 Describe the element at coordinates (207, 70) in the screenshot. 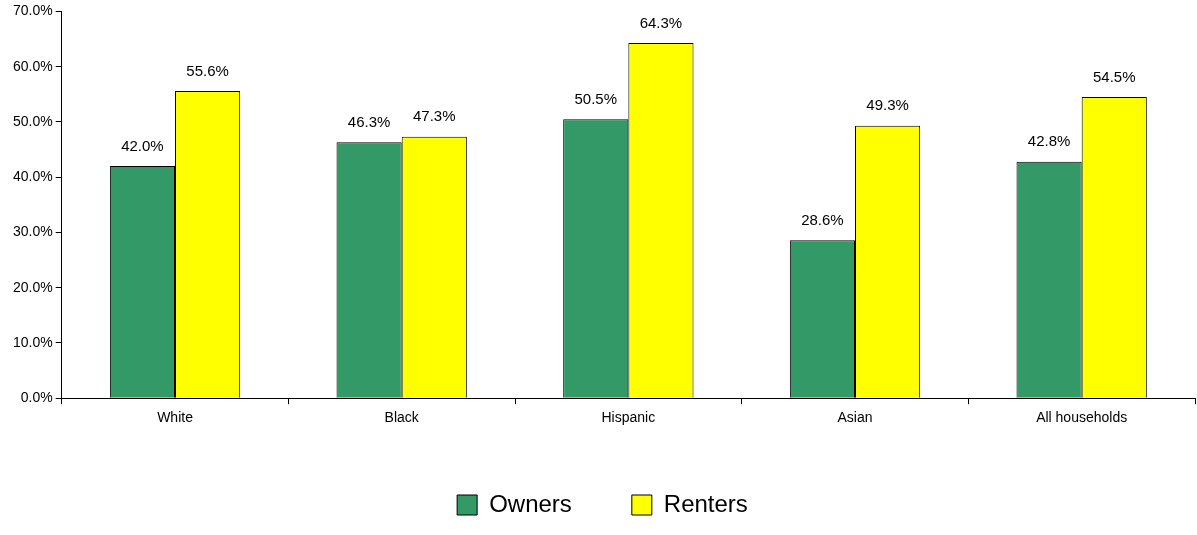

I see `data-label: 55.6%` at that location.